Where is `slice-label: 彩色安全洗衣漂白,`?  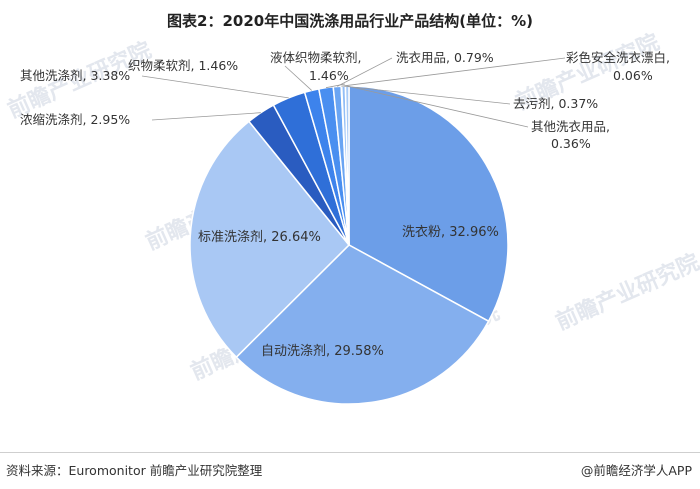
slice-label: 彩色安全洗衣漂白, is located at coordinates (618, 57).